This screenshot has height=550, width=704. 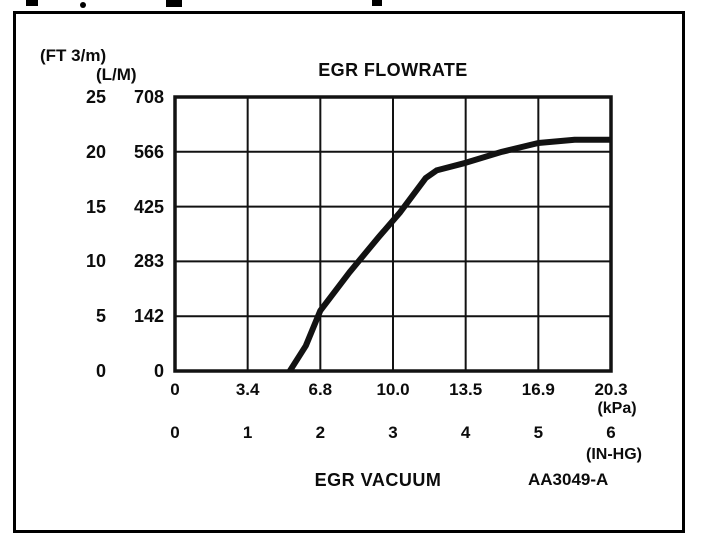 I want to click on x-ticks-inhg: 0 1 2 3 4 5 6, so click(x=392, y=433).